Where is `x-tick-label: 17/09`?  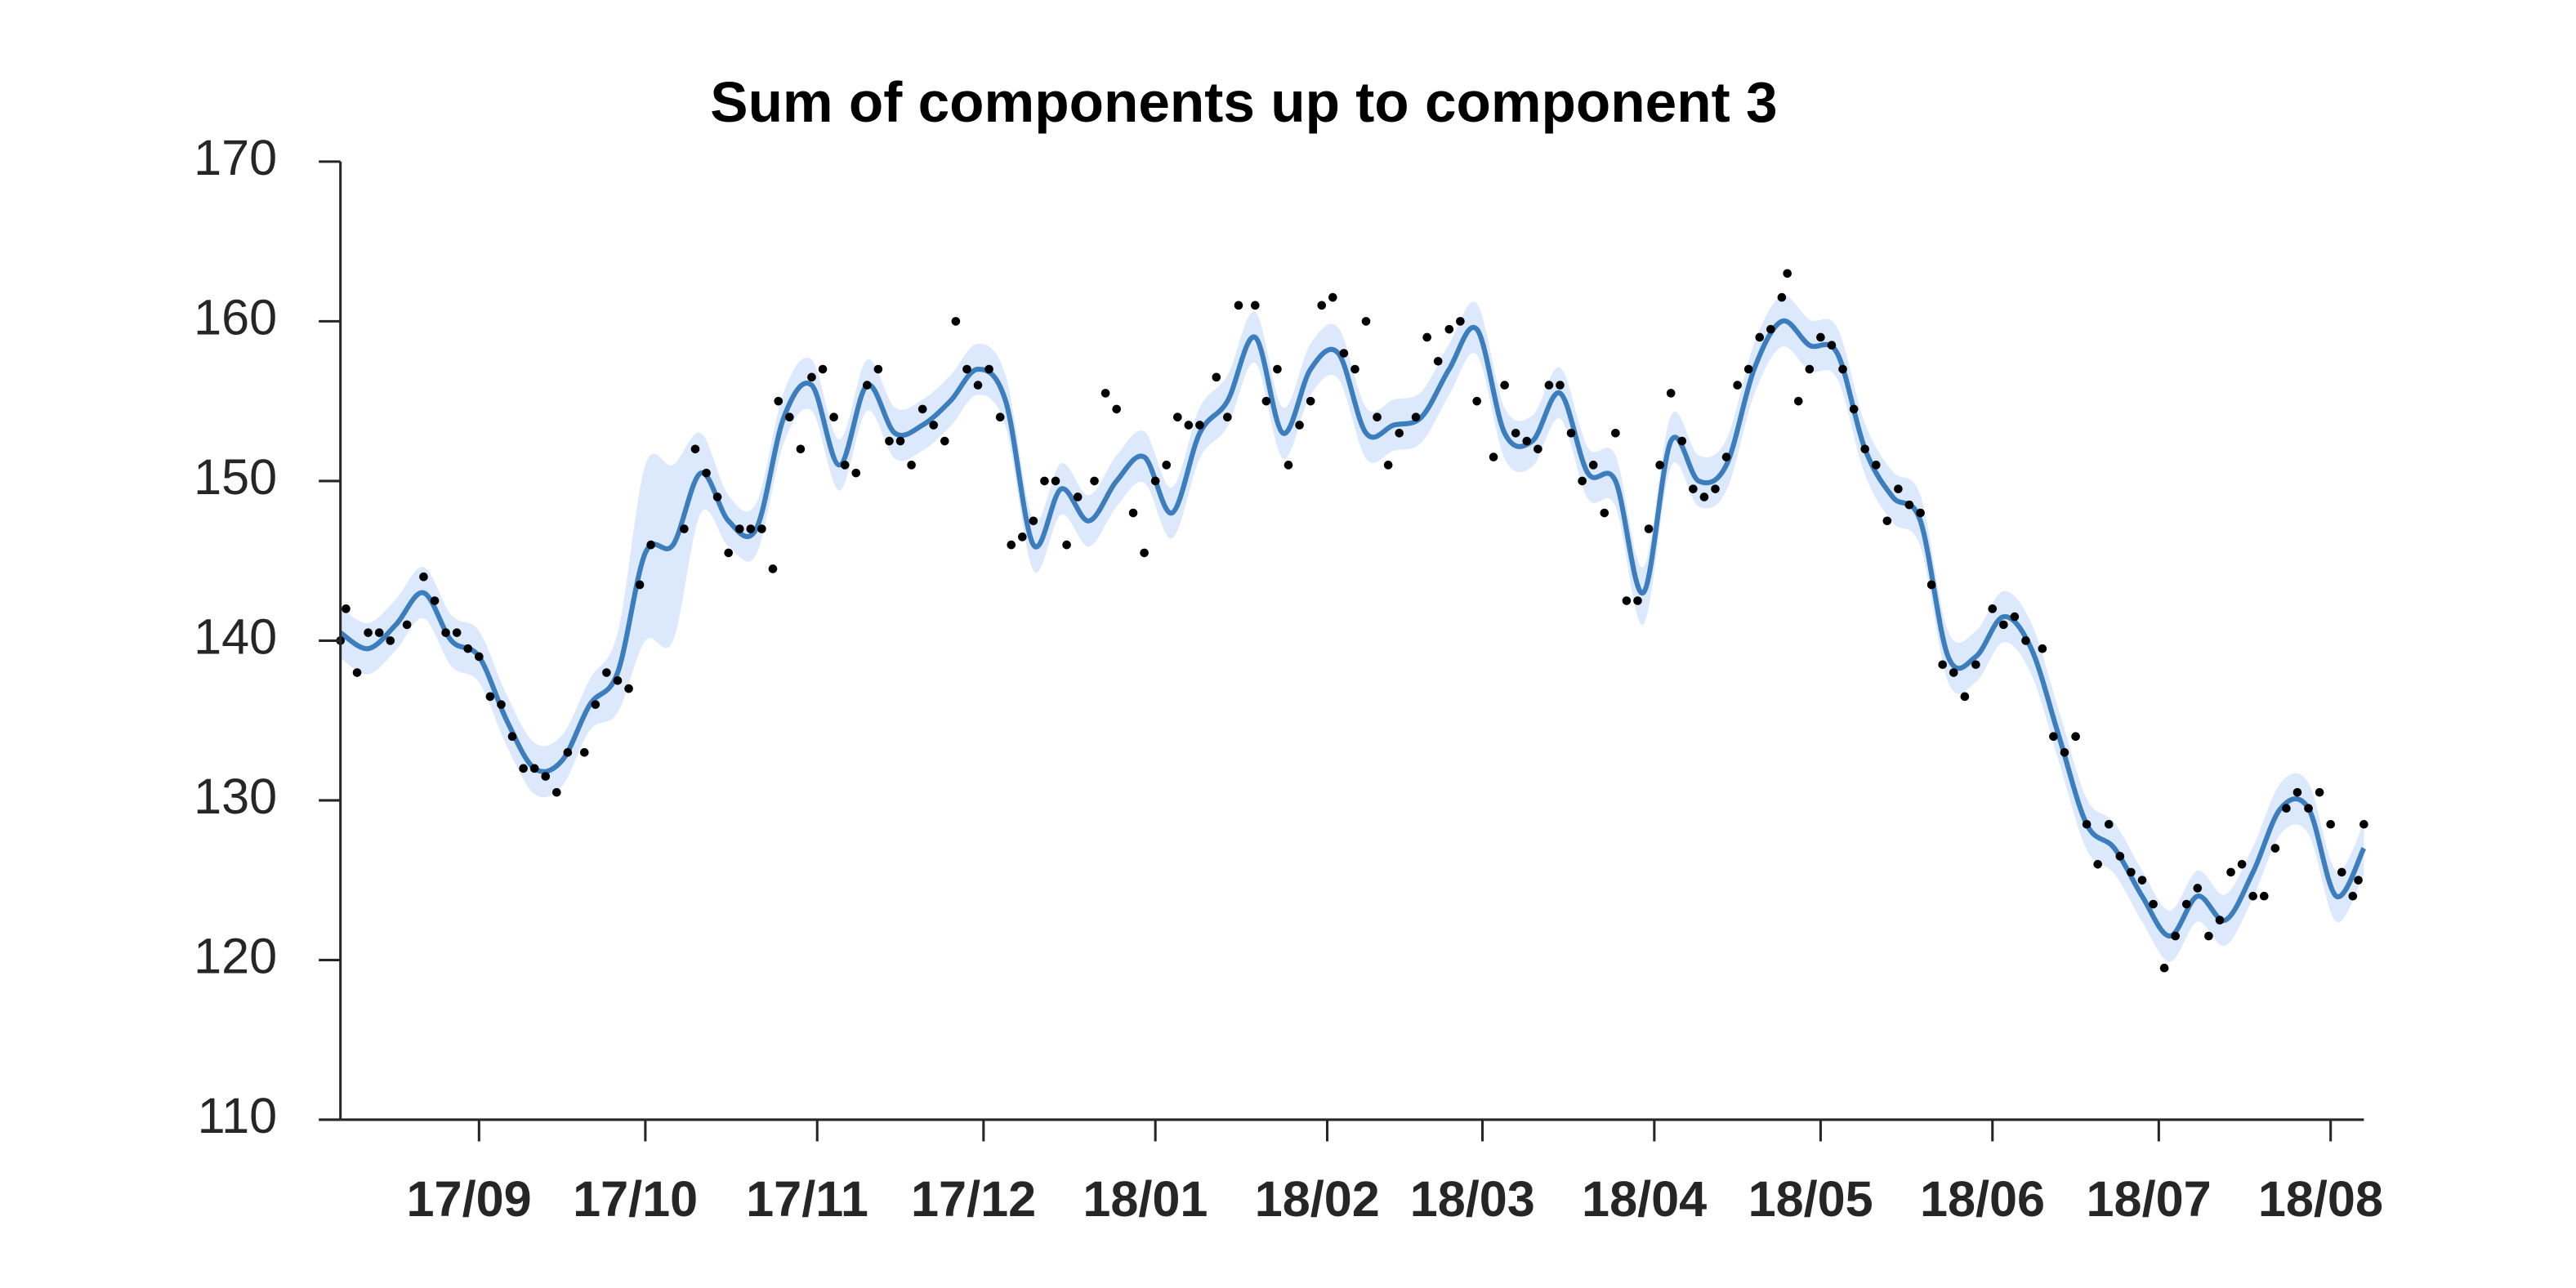
x-tick-label: 17/09 is located at coordinates (470, 1199).